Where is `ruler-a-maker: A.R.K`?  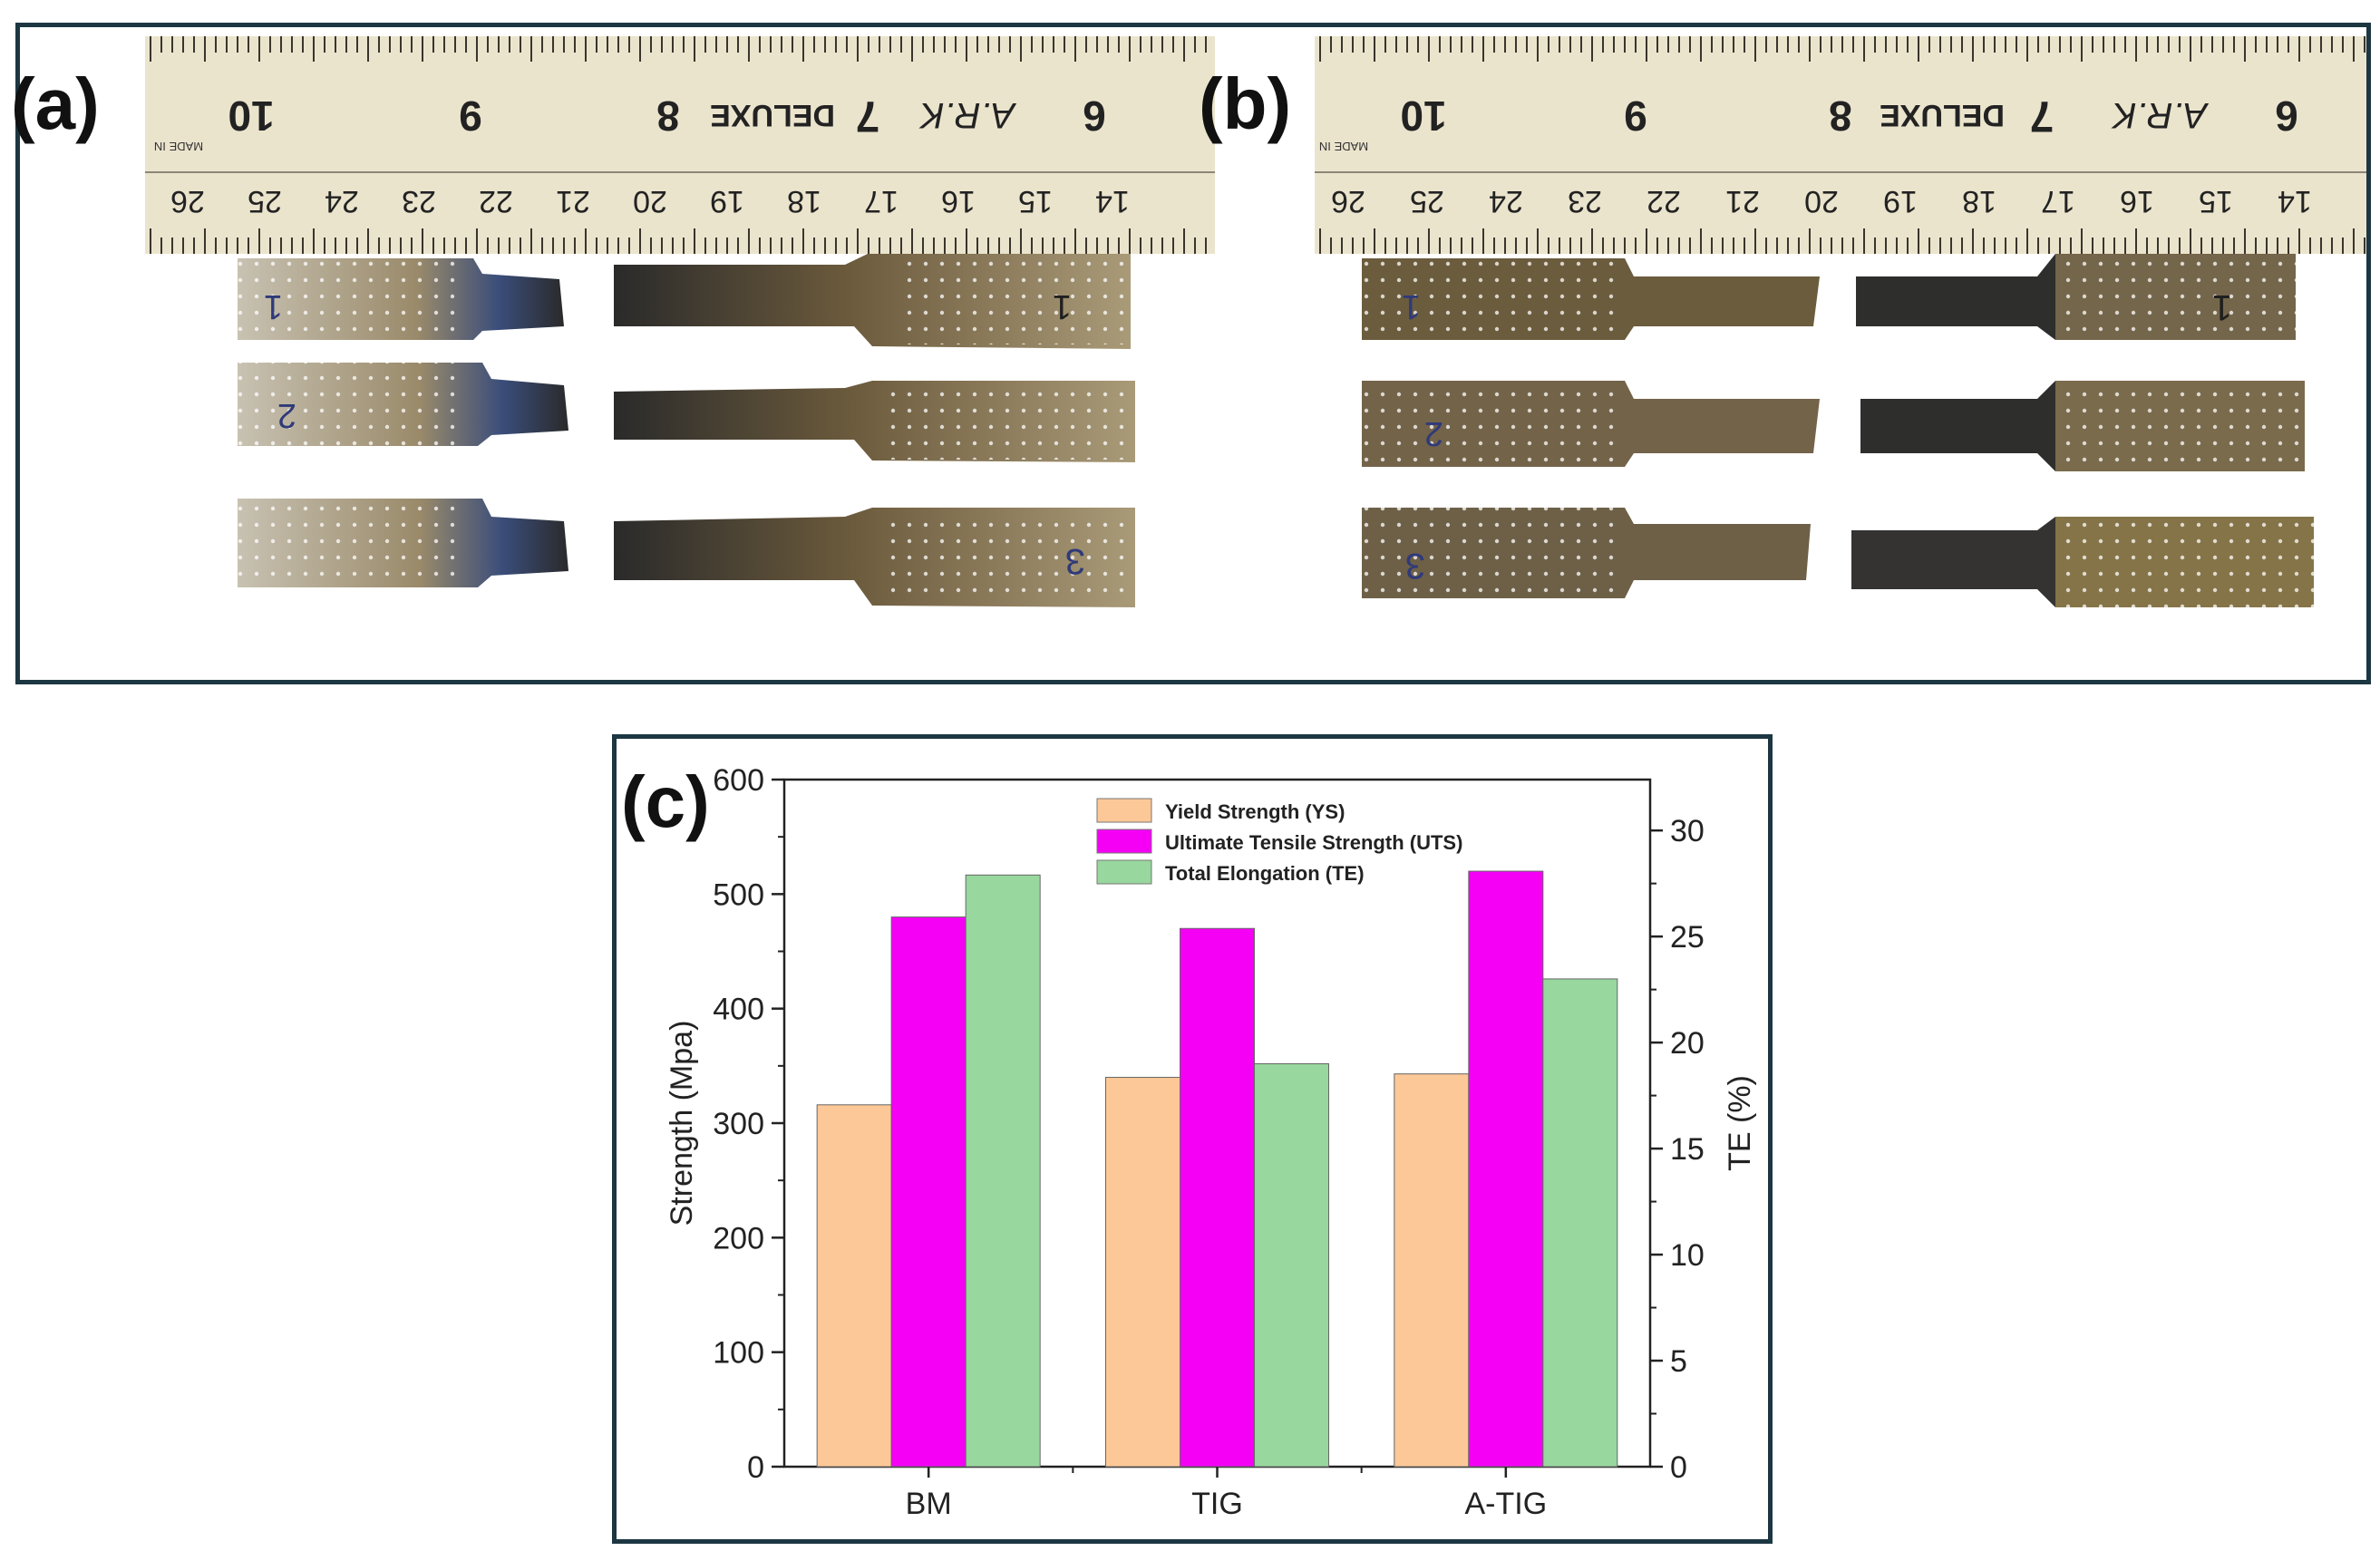
ruler-a-maker: A.R.K is located at coordinates (967, 115).